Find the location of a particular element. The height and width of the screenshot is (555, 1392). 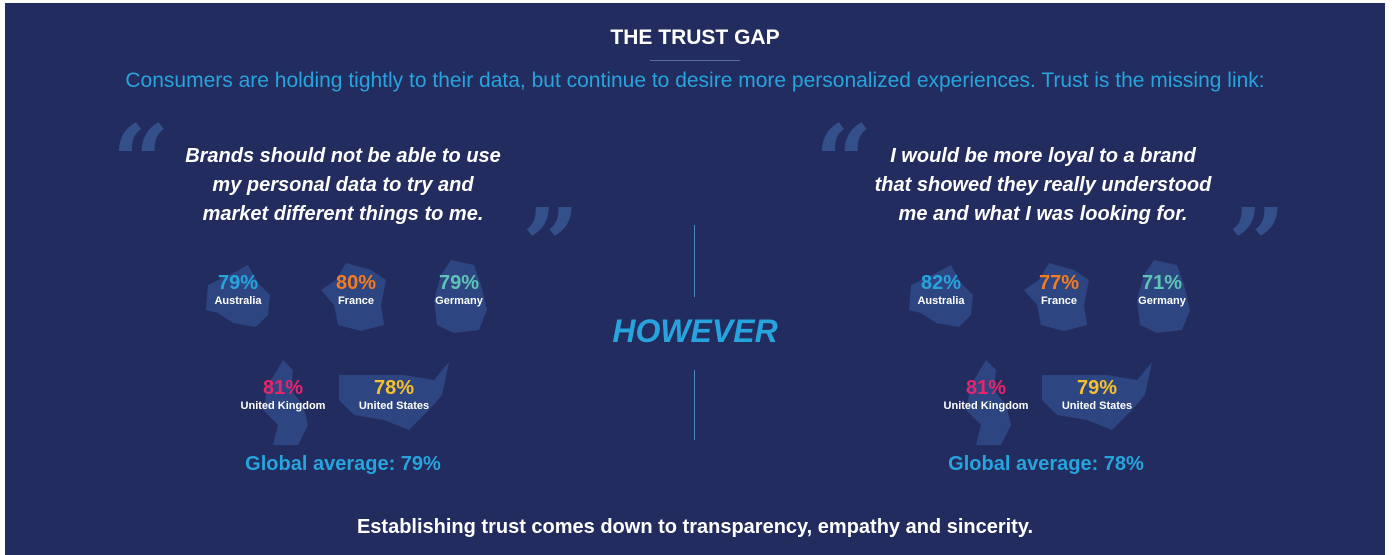

title-underline is located at coordinates (695, 60).